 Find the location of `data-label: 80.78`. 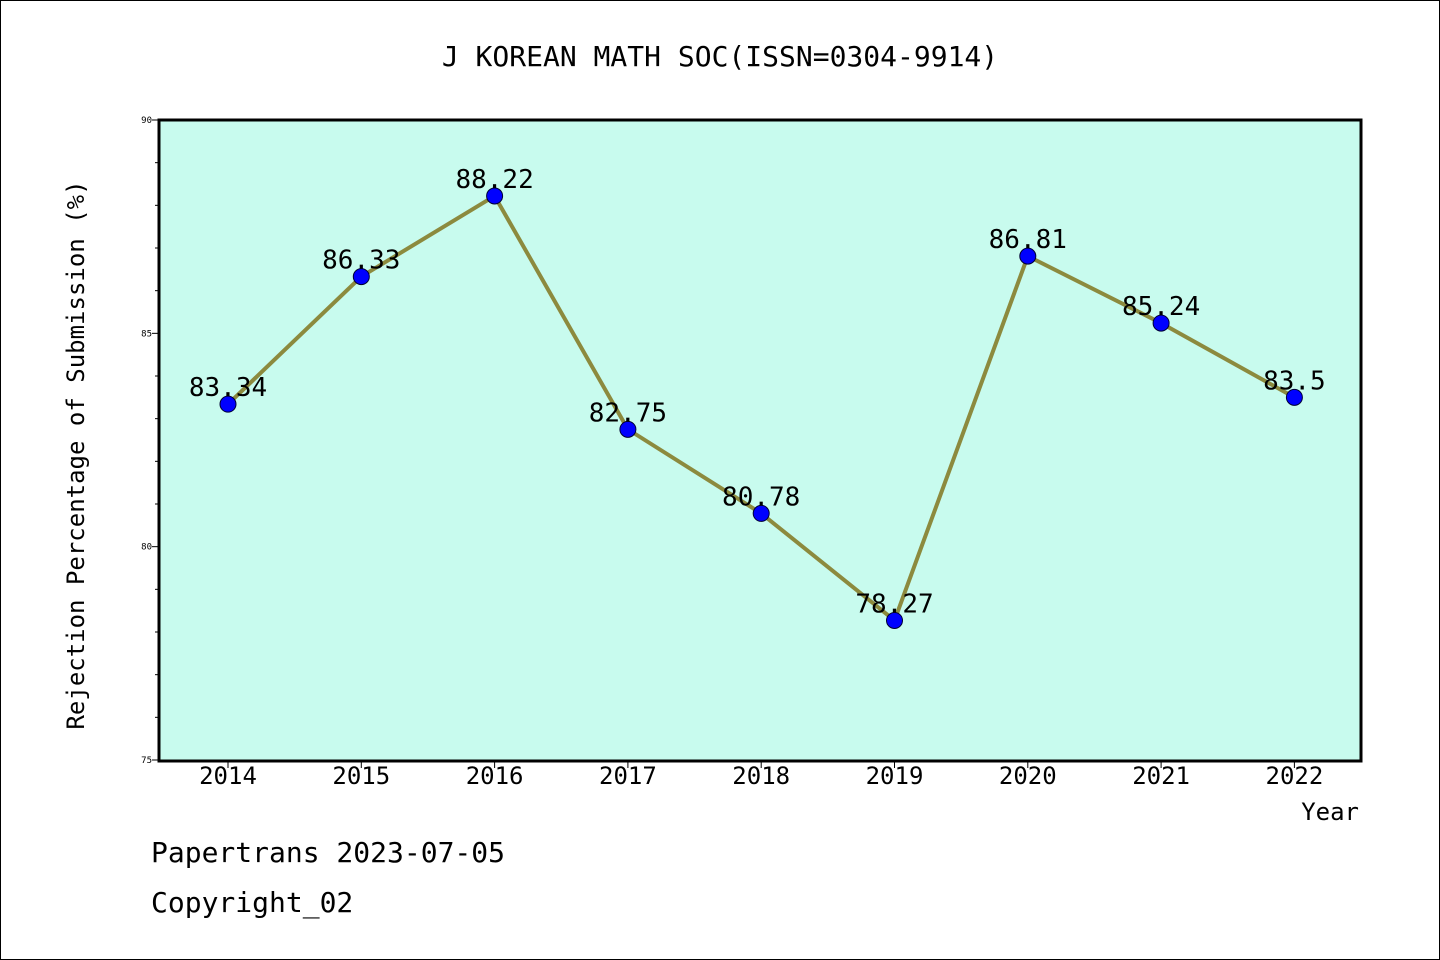

data-label: 80.78 is located at coordinates (761, 497).